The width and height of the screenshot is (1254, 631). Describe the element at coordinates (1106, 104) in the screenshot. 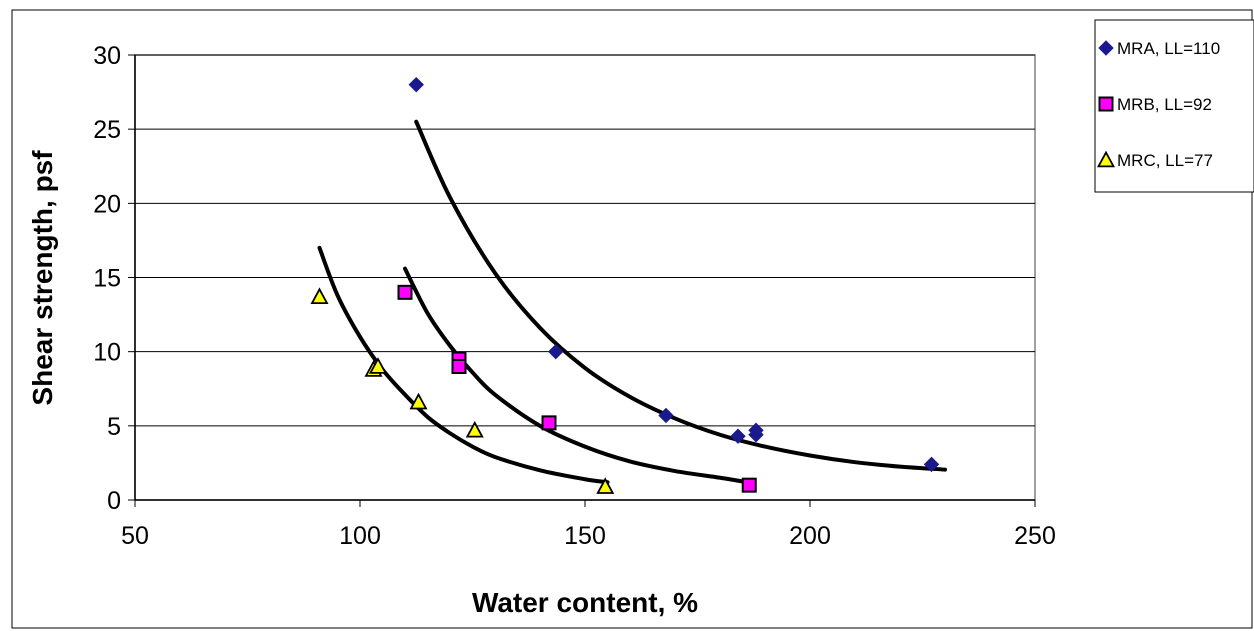

I see `legend-marker-square` at that location.